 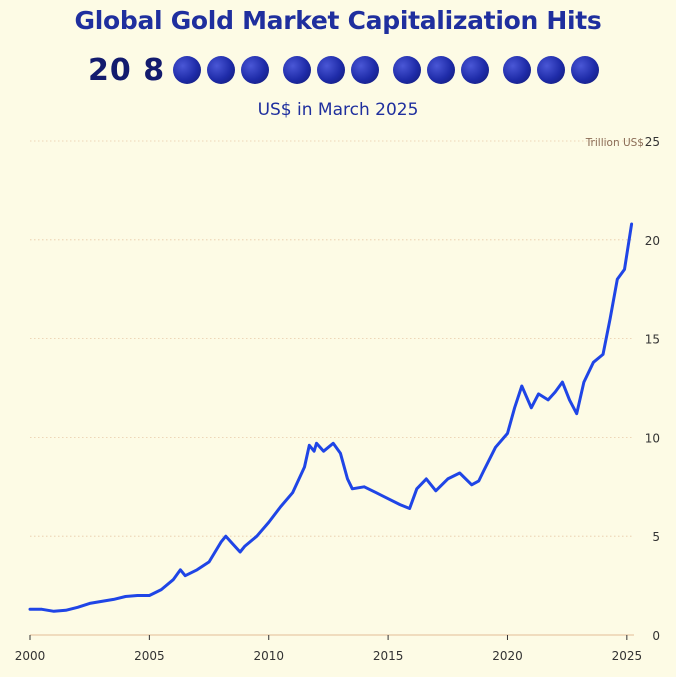 I want to click on big-number-digits: 20 8, so click(x=127, y=70).